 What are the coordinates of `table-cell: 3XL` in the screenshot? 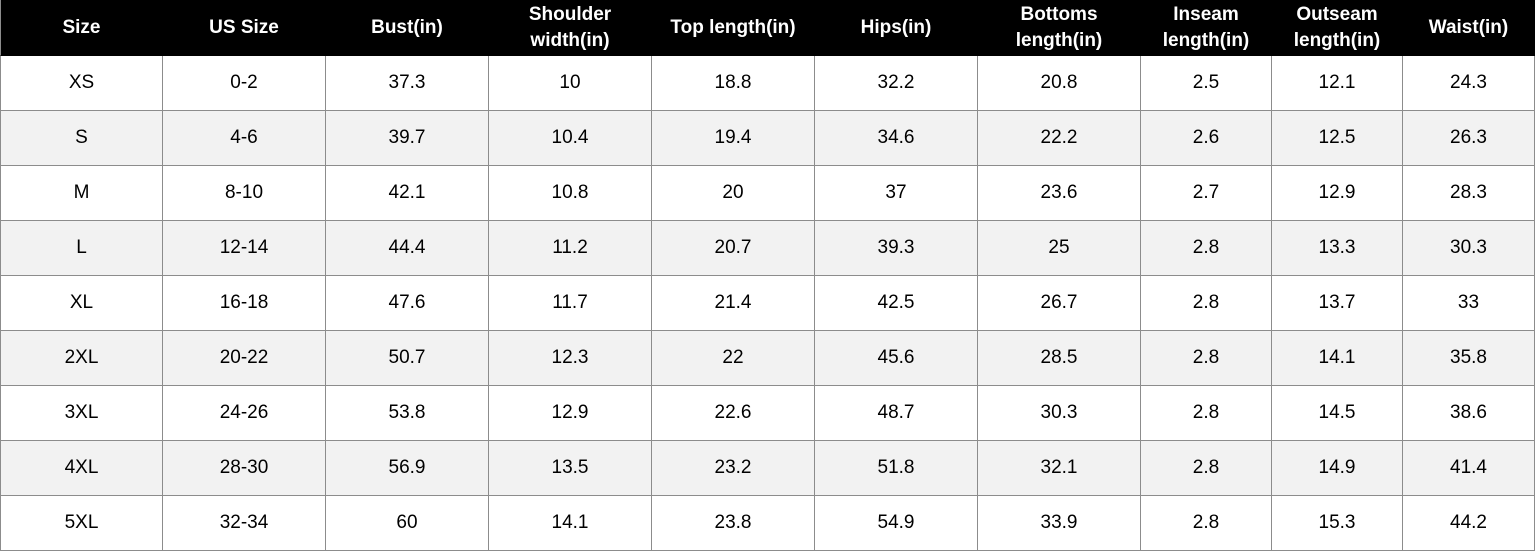 It's located at (81, 413).